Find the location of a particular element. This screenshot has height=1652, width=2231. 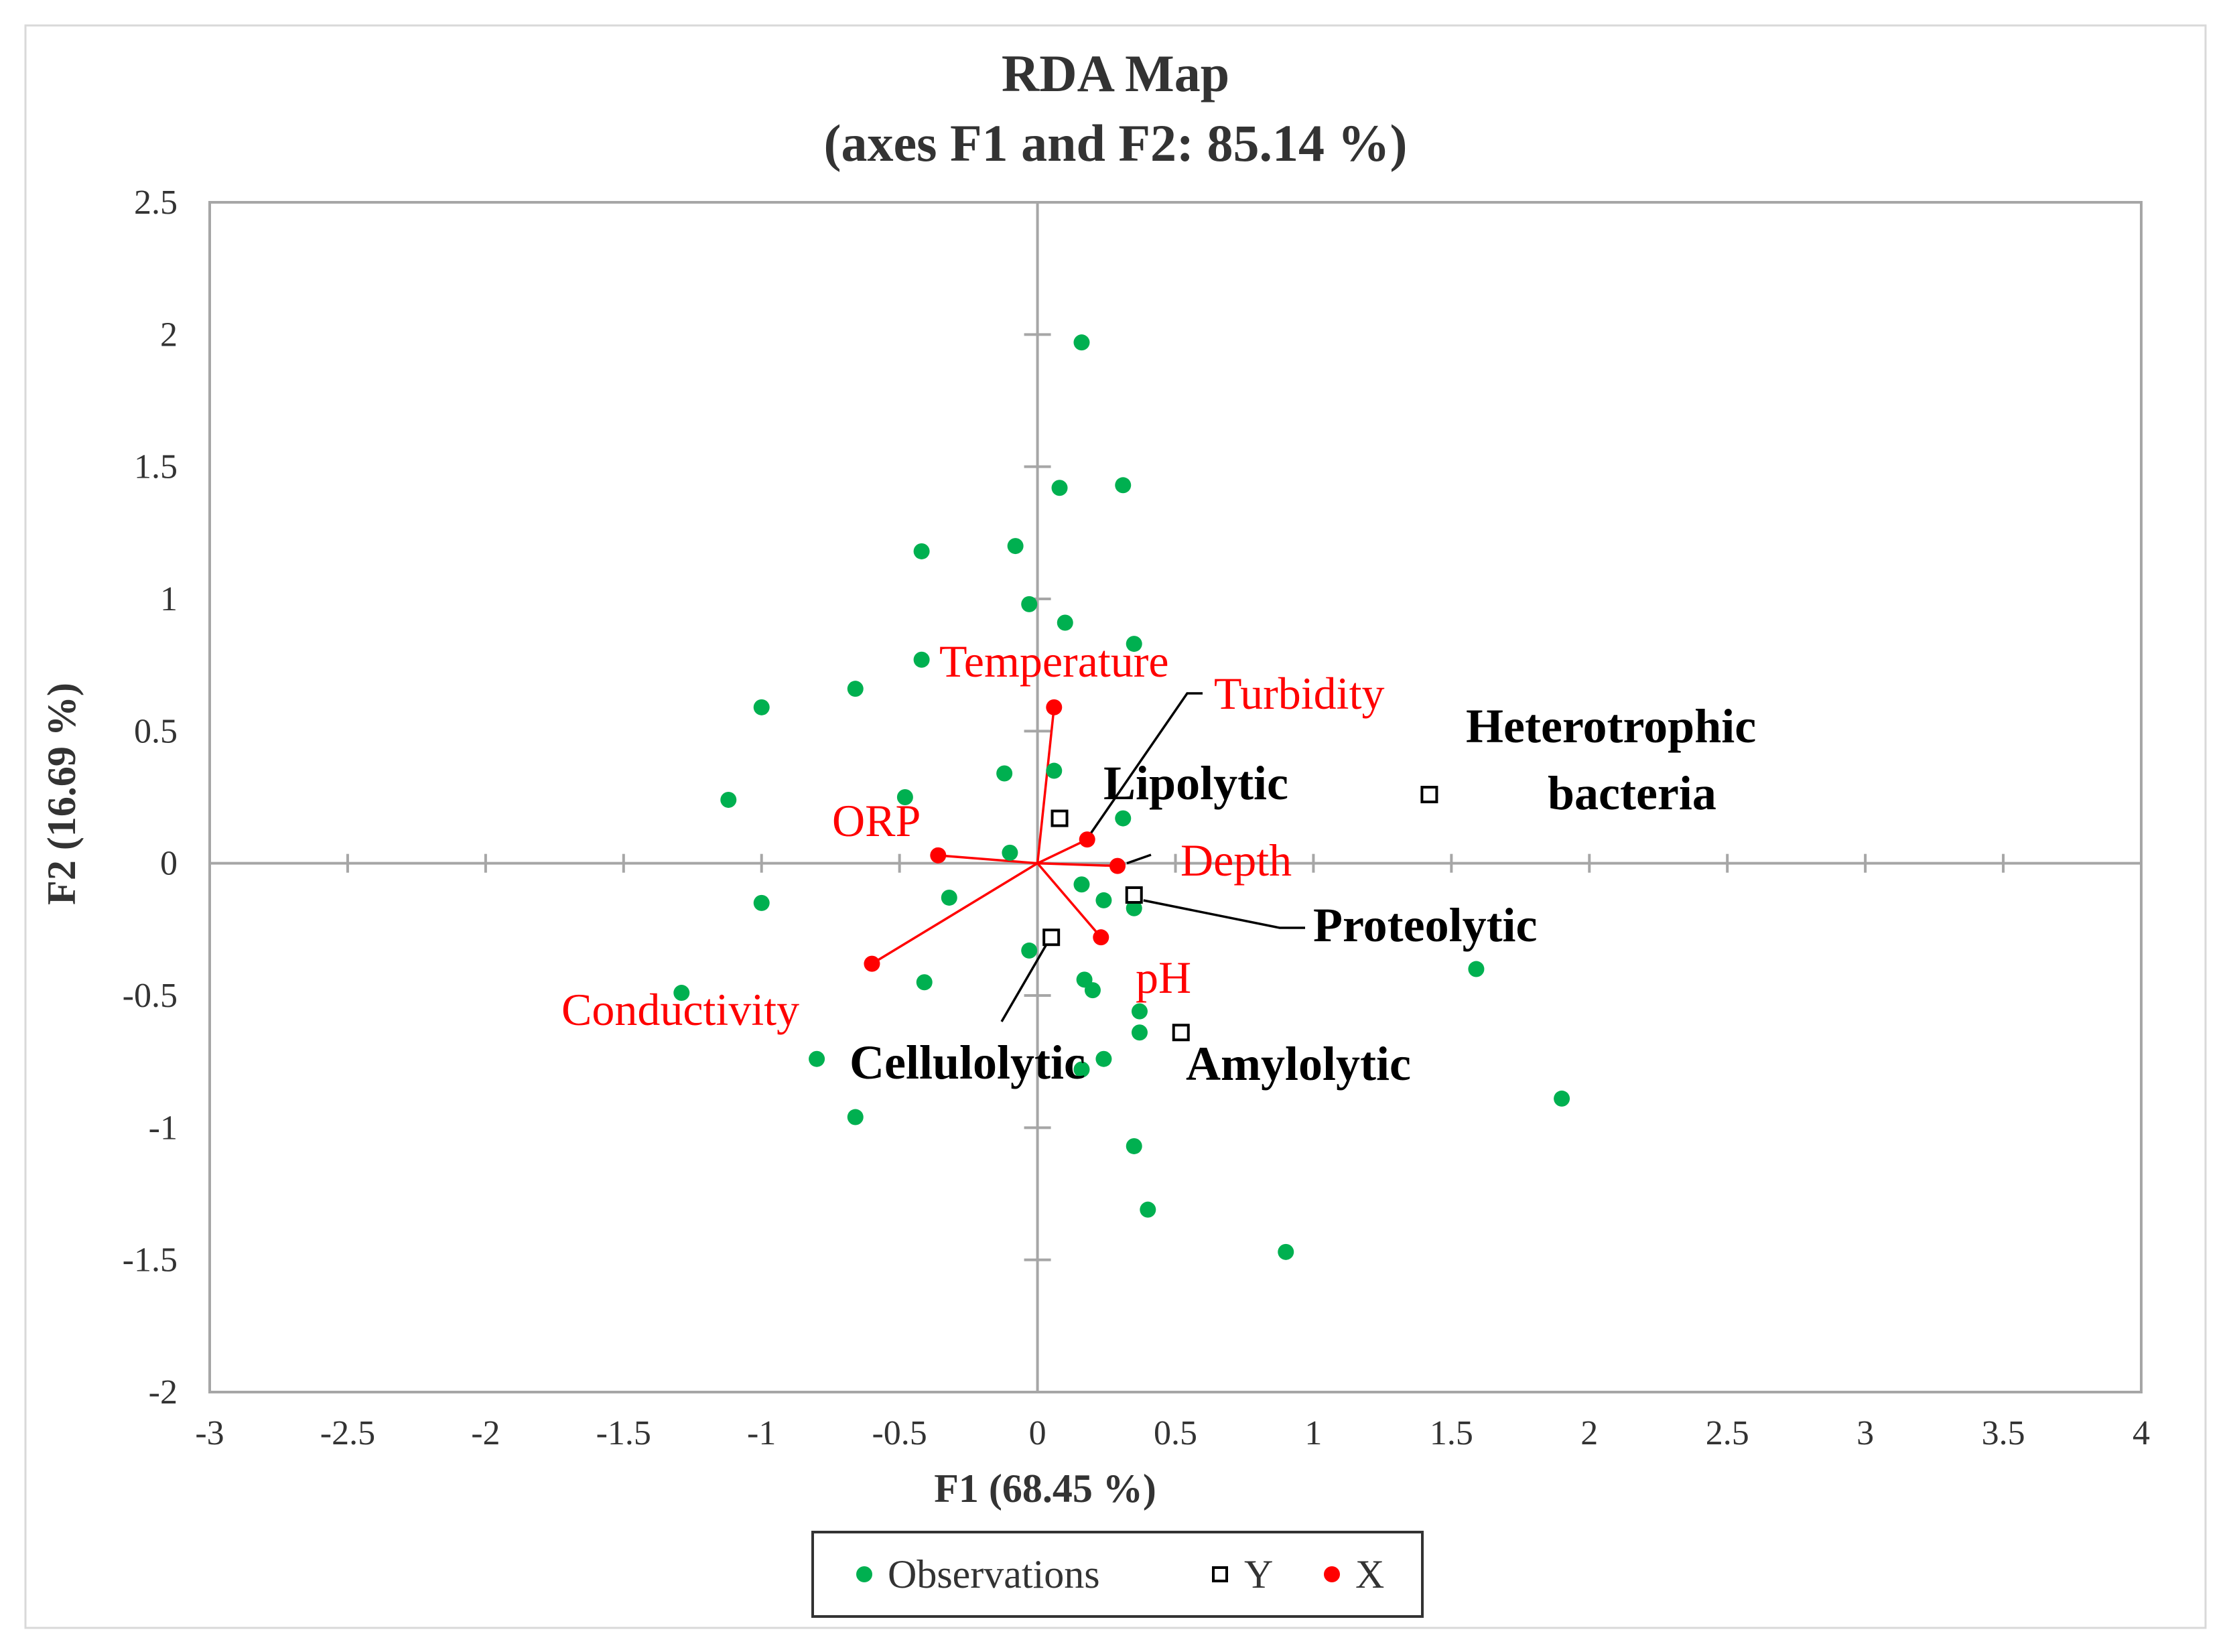

y-tick-label: -0.5 is located at coordinates (150, 996).